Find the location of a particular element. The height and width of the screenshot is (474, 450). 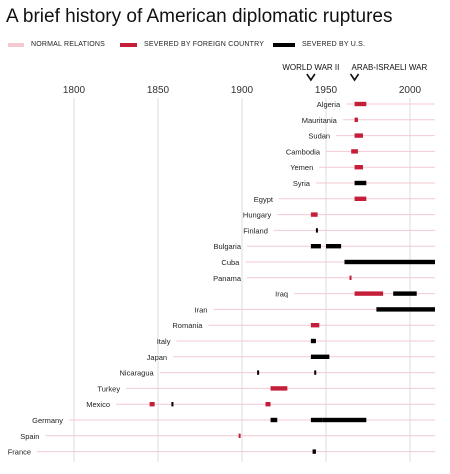

country-label-turkey: Turkey is located at coordinates (108, 388).